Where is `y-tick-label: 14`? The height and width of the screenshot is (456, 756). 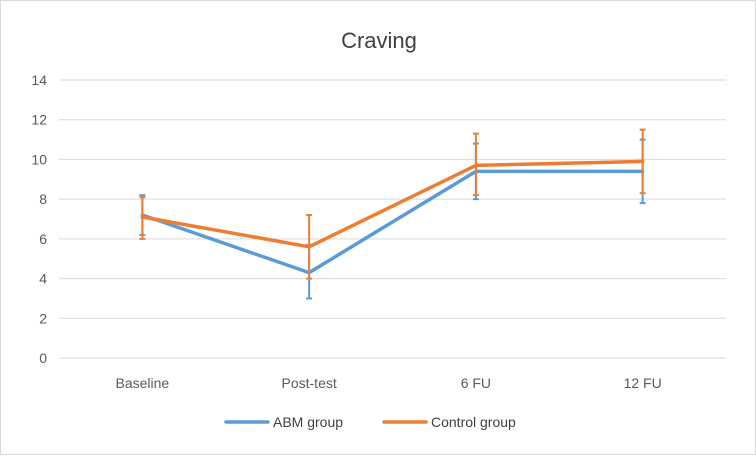
y-tick-label: 14 is located at coordinates (39, 80).